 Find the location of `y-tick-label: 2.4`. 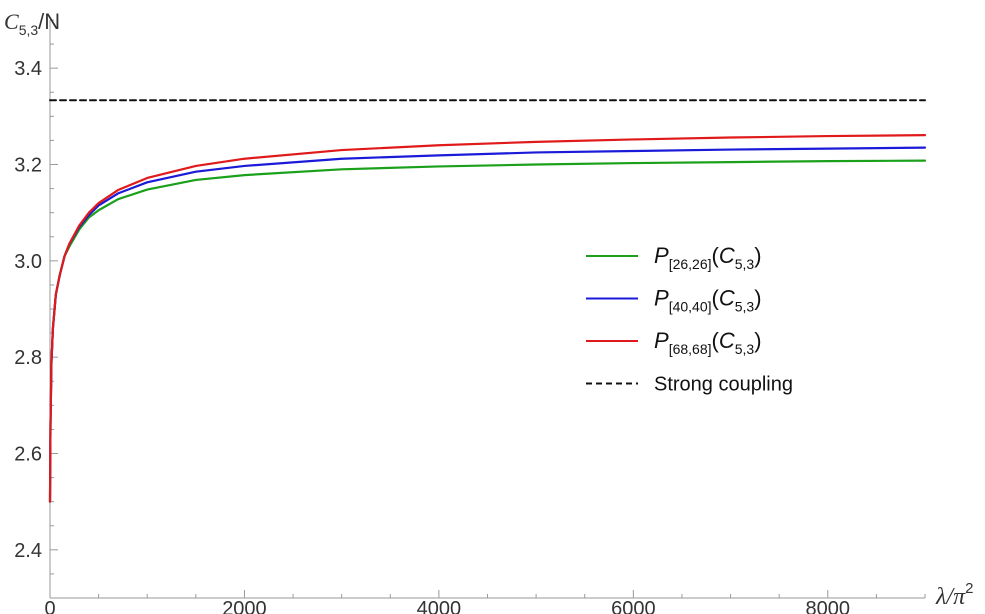

y-tick-label: 2.4 is located at coordinates (28, 551).